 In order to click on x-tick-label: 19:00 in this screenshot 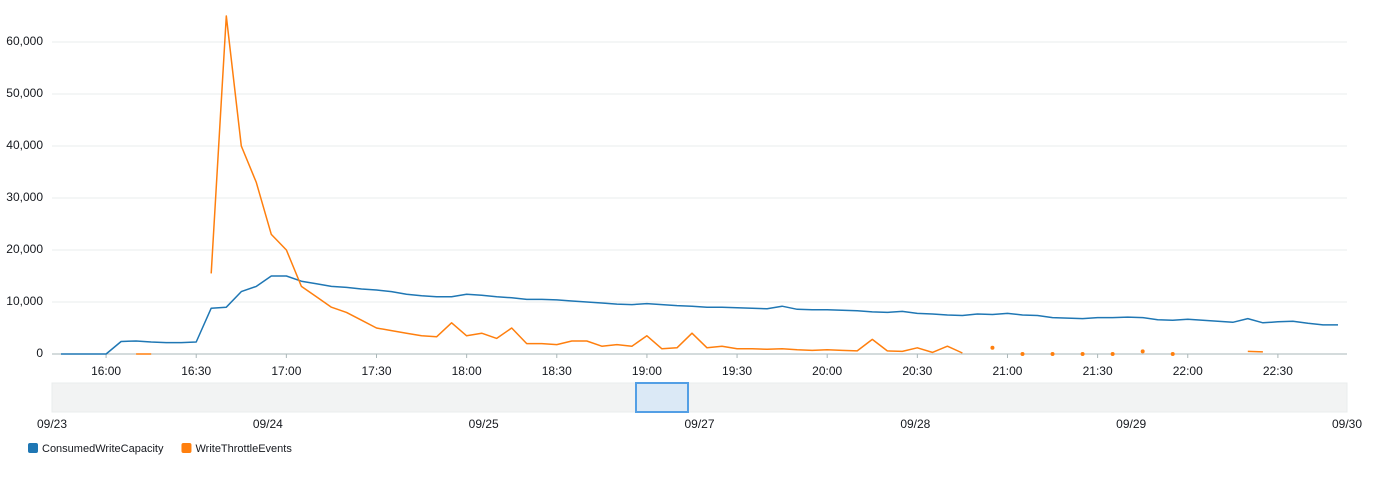, I will do `click(647, 371)`.